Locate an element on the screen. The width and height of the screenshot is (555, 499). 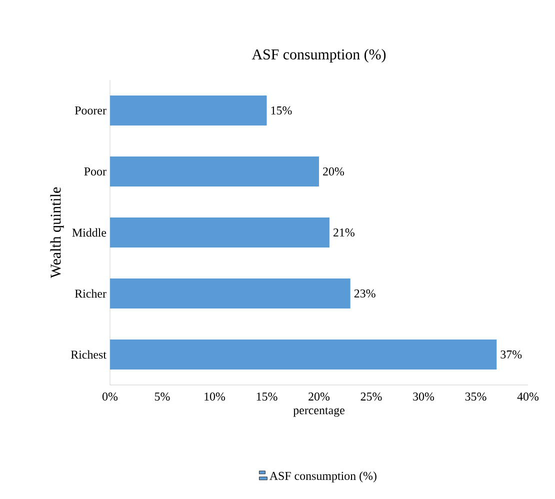
y-tick-label: Middle is located at coordinates (89, 232).